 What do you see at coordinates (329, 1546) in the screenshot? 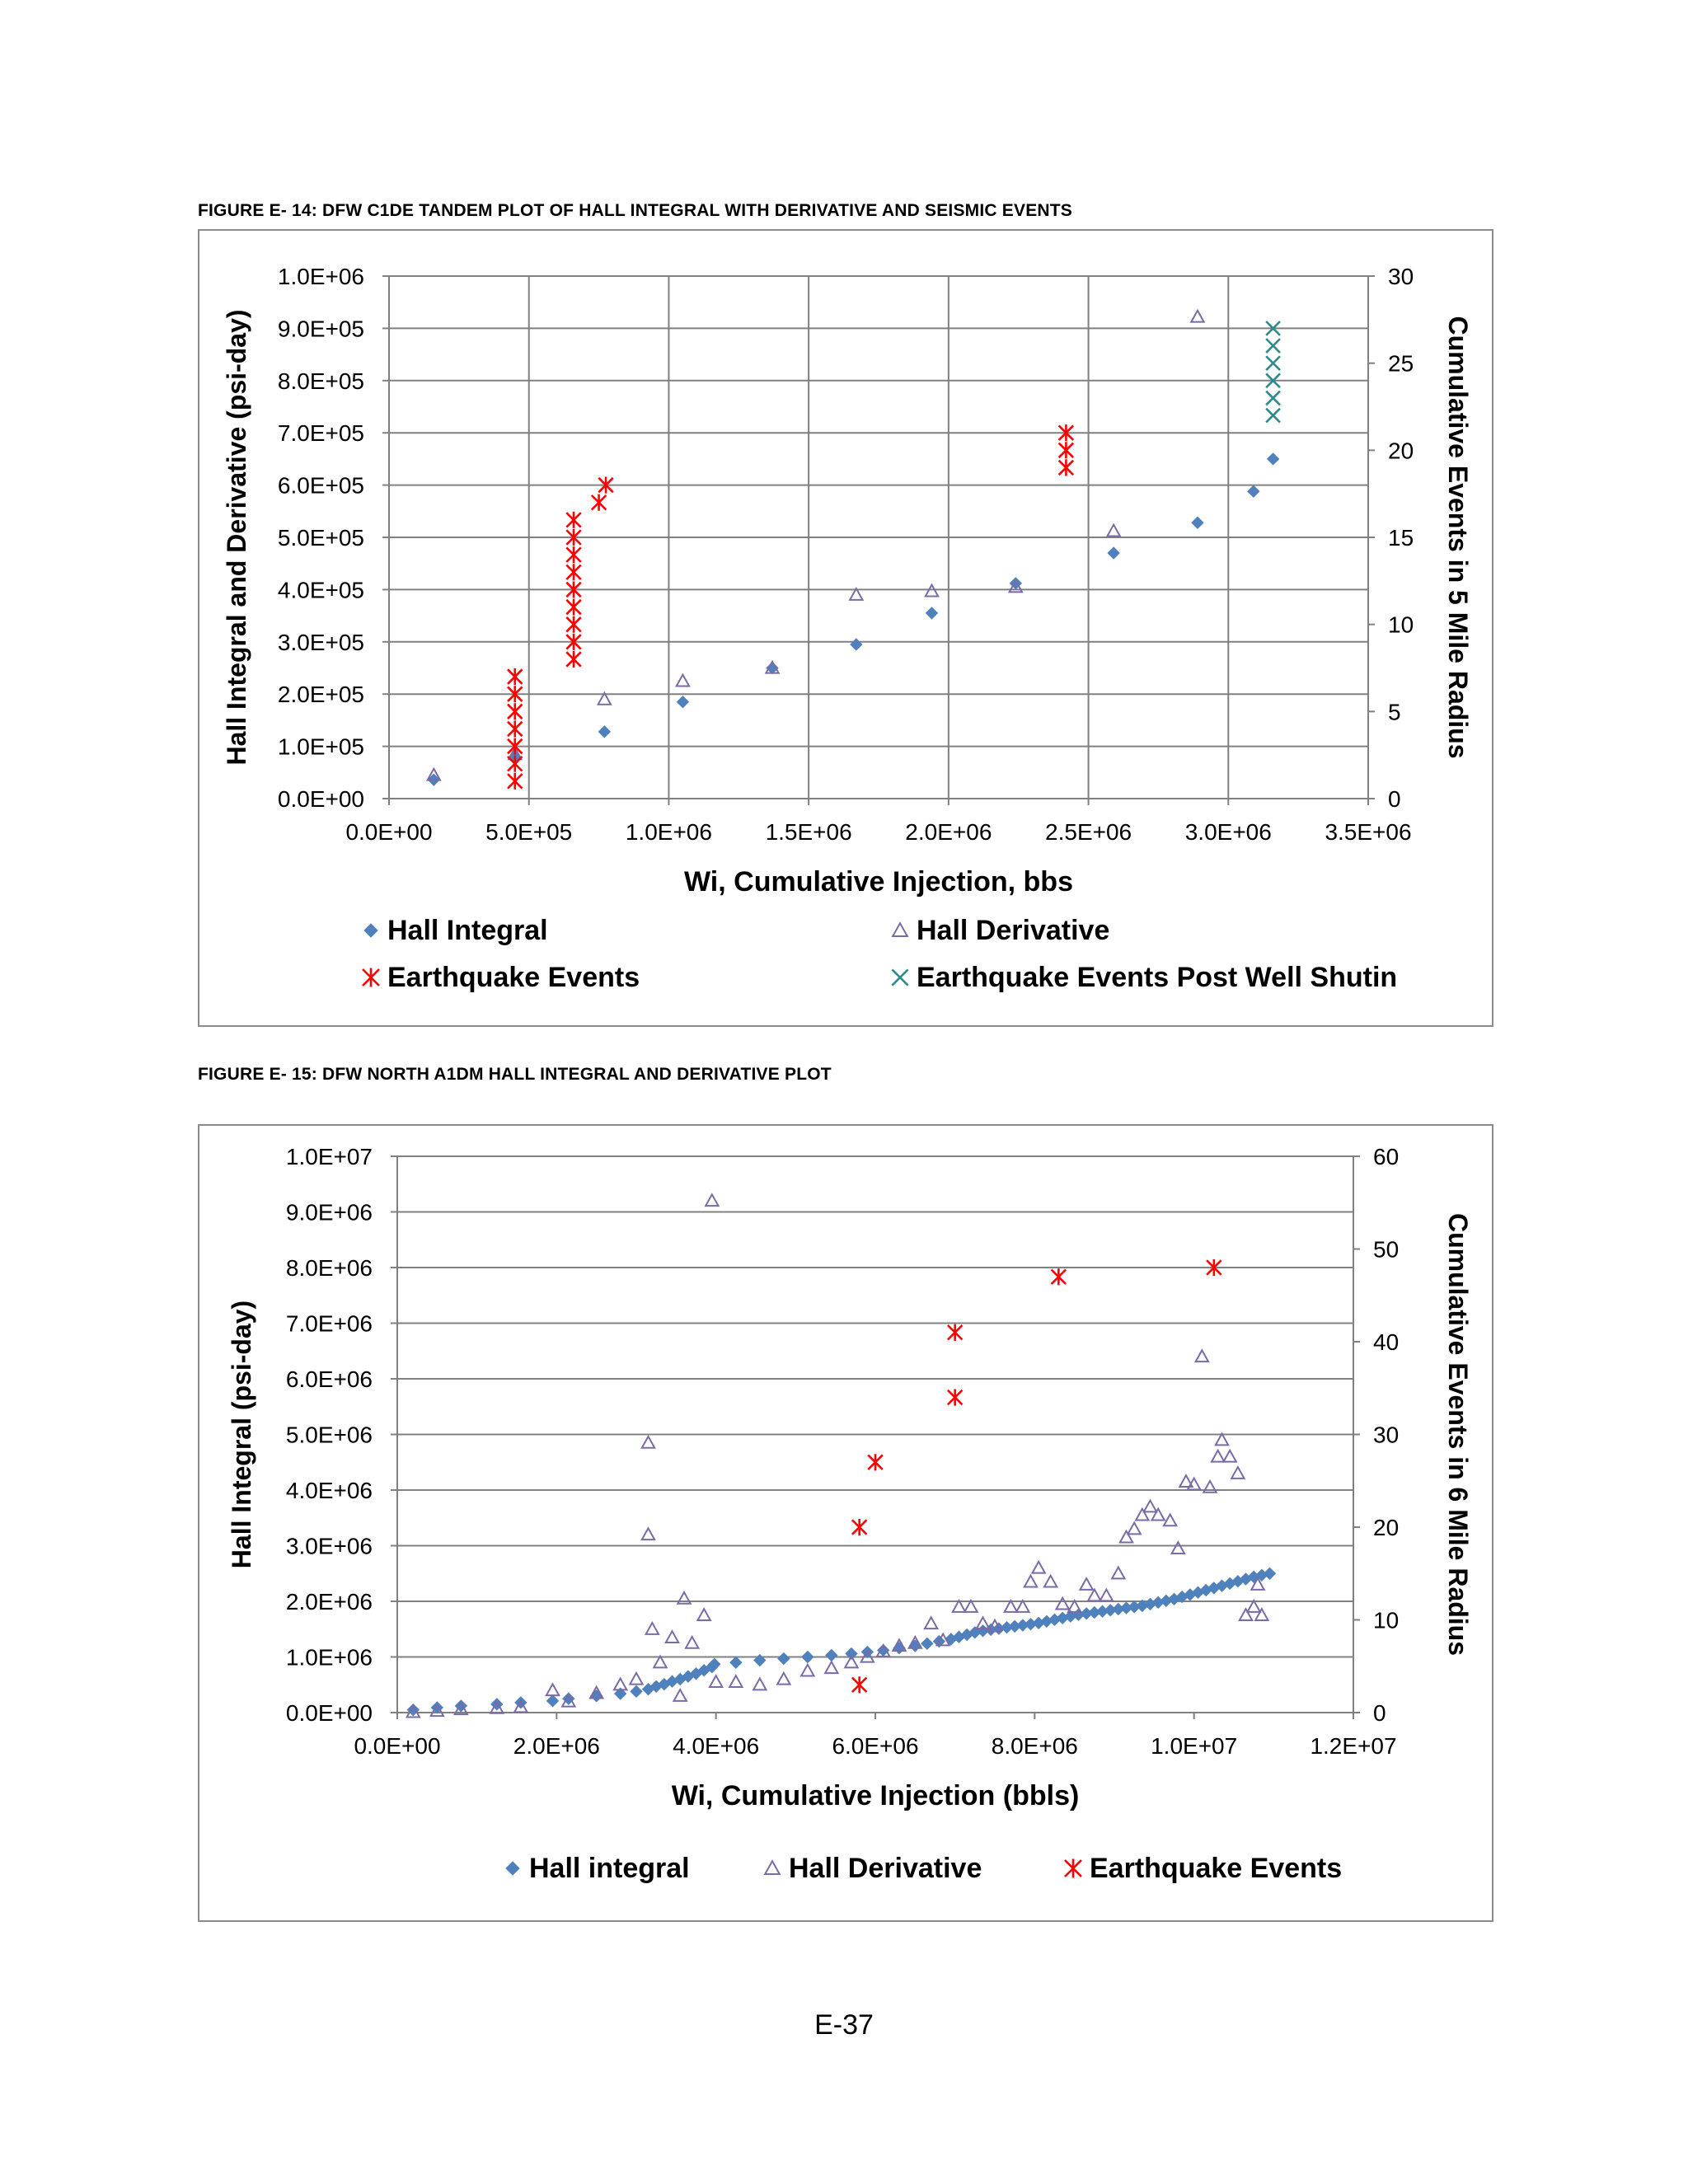
I see `y-tick-label: 3.0E+06` at bounding box center [329, 1546].